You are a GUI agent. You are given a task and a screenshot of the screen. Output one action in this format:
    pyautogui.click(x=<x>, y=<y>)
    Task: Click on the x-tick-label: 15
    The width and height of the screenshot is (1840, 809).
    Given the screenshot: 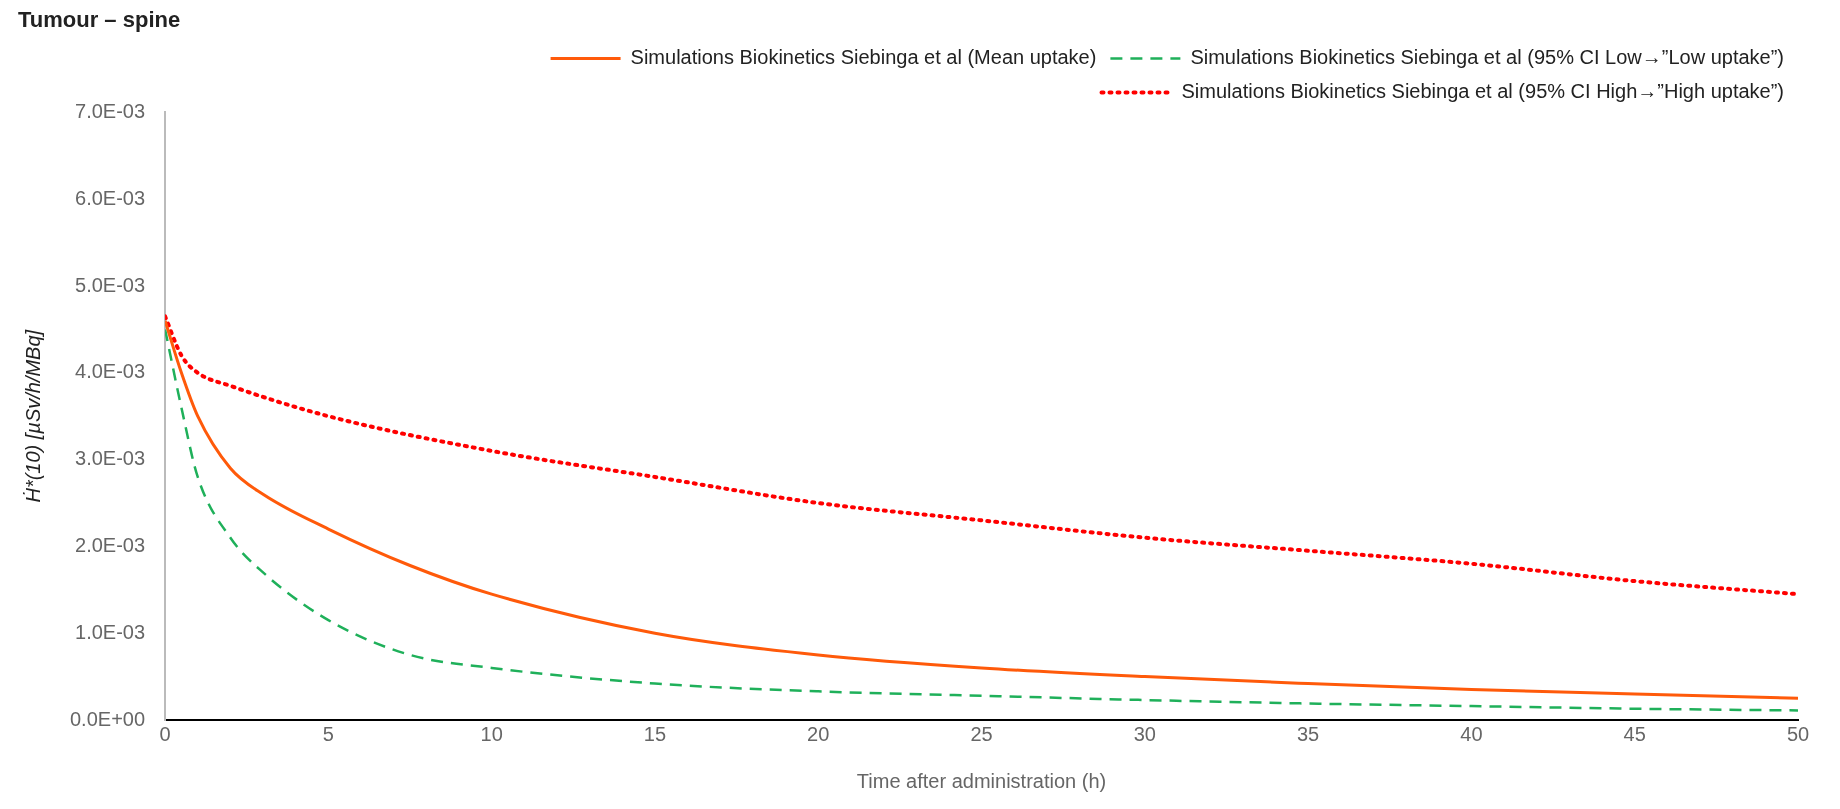 What is the action you would take?
    pyautogui.click(x=655, y=733)
    